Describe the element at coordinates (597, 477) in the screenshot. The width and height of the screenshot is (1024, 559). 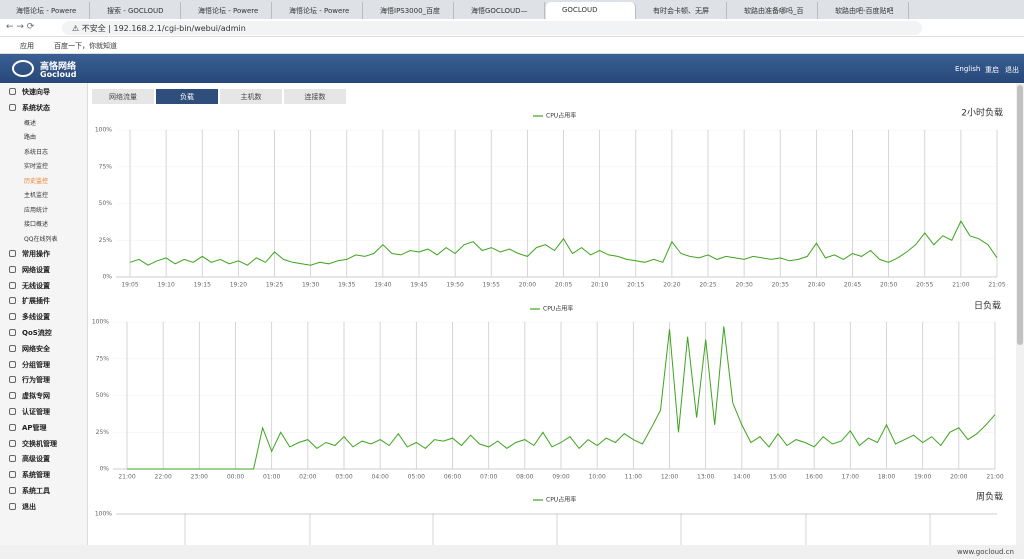
I see `x-tick-label: 10:00` at that location.